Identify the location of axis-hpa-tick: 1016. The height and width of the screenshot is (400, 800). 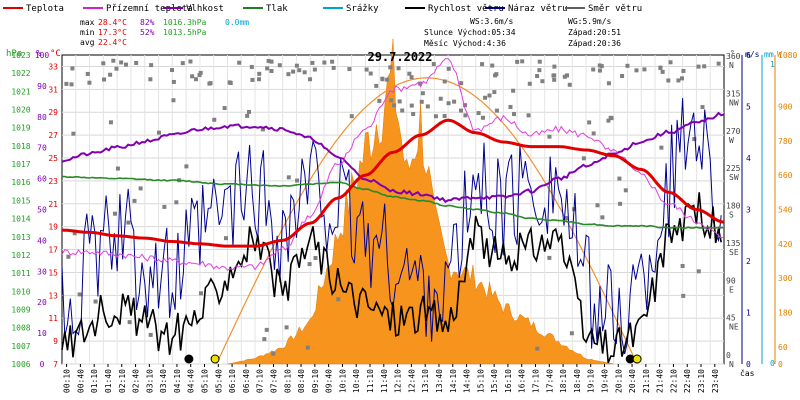
(20, 182).